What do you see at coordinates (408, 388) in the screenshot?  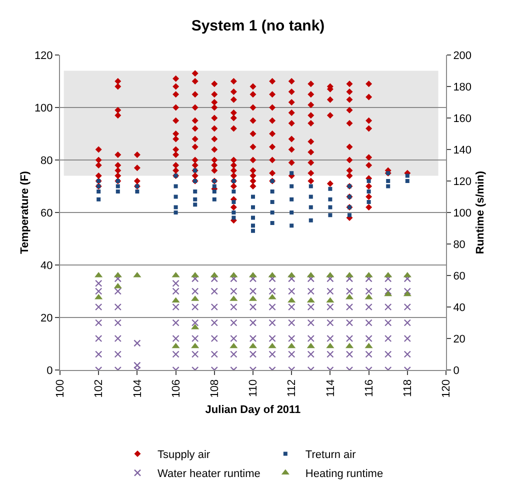 I see `x-tick-label: 118` at bounding box center [408, 388].